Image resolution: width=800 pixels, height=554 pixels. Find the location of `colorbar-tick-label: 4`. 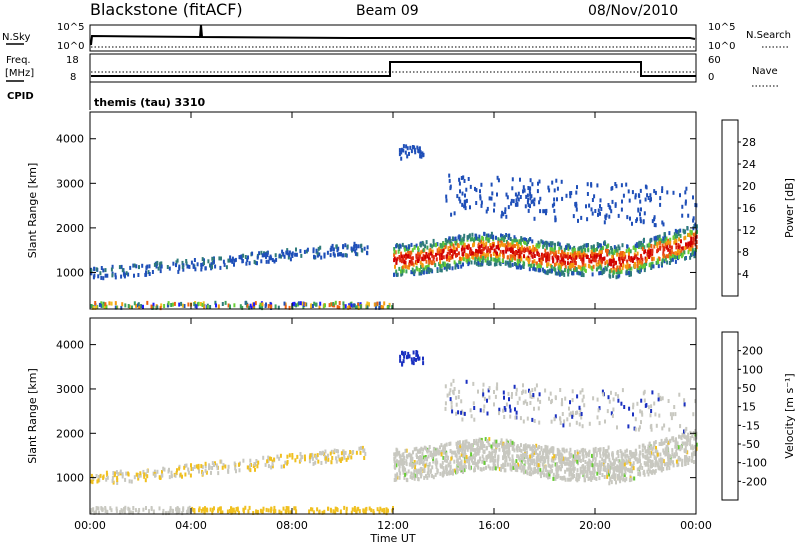

colorbar-tick-label: 4 is located at coordinates (745, 274).